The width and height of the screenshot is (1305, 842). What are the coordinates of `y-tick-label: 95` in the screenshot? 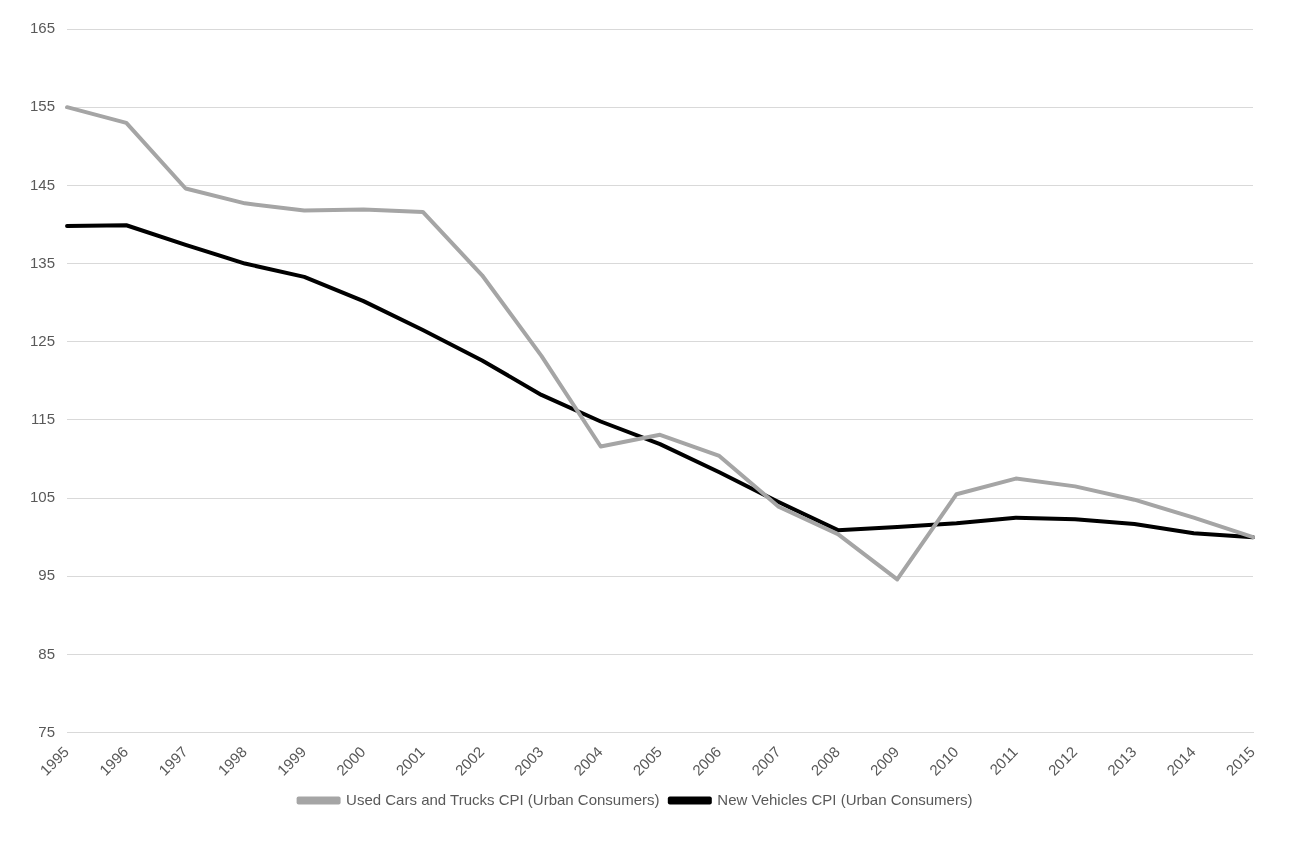 It's located at (47, 575).